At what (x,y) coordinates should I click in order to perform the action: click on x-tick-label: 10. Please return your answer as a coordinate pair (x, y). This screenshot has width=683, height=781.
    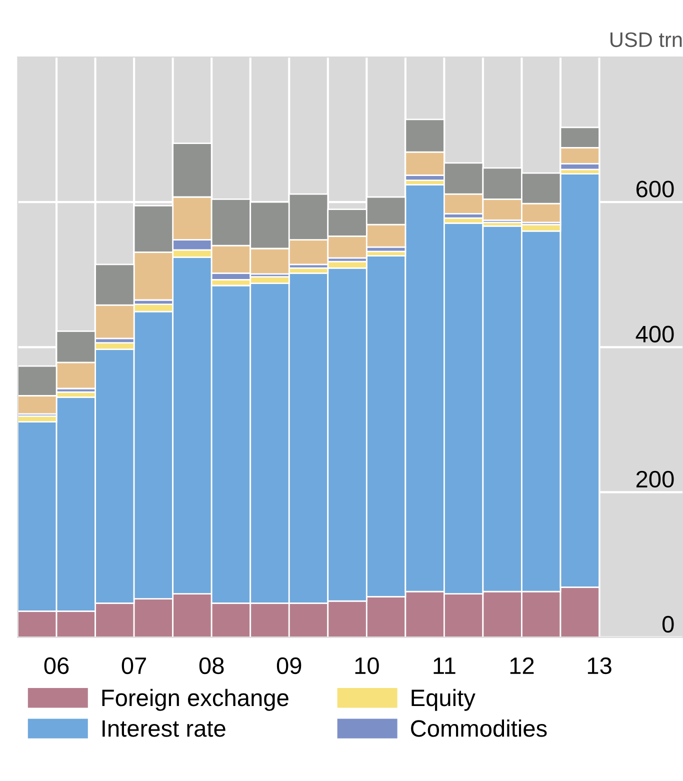
    Looking at the image, I should click on (367, 665).